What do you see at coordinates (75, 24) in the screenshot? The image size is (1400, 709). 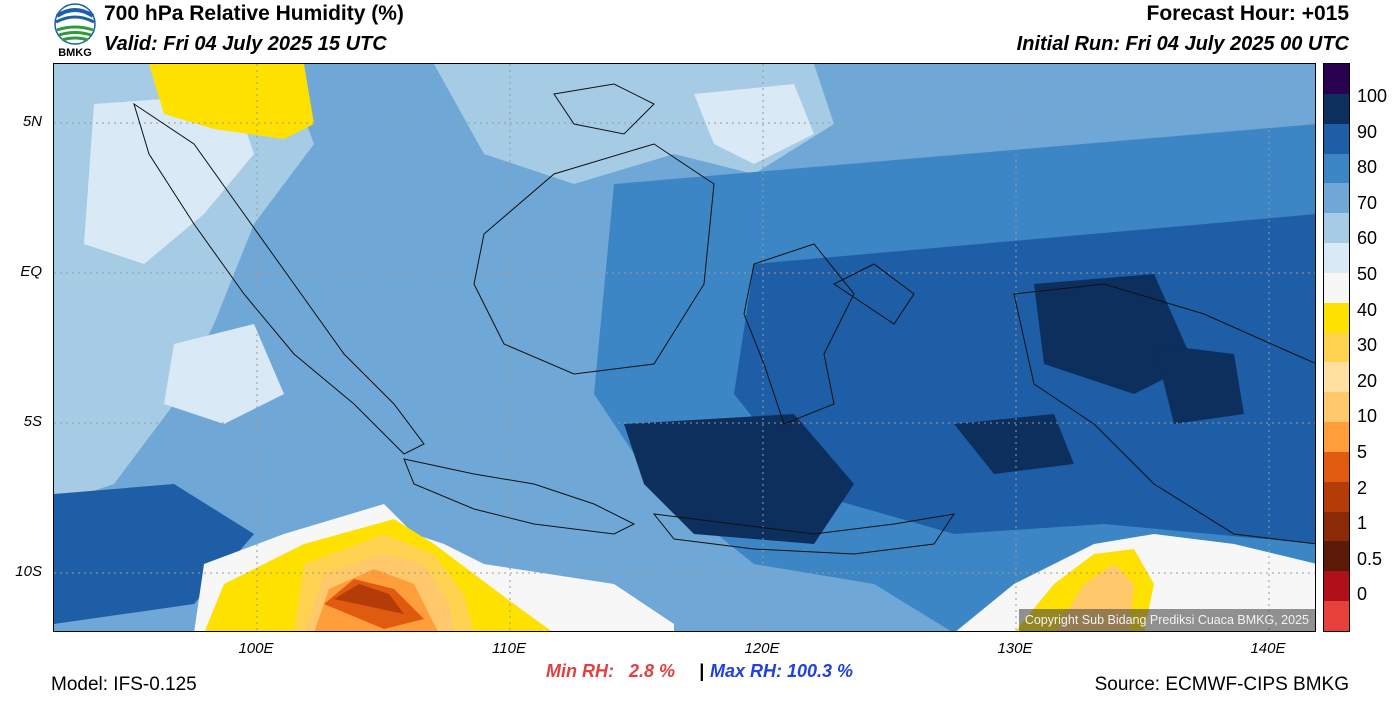 I see `bmkg-logo-icon` at bounding box center [75, 24].